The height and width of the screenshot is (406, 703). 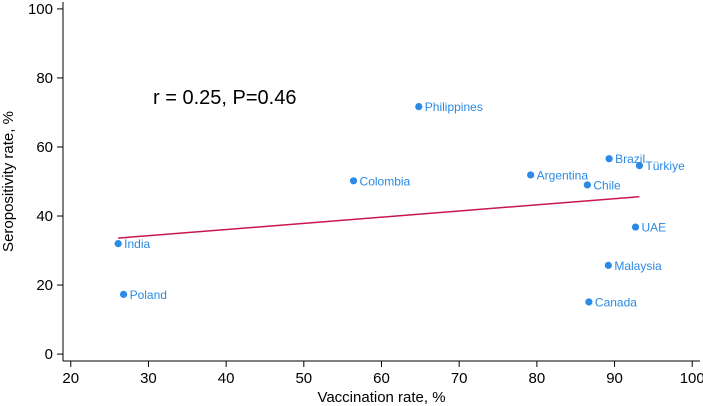 What do you see at coordinates (563, 175) in the screenshot?
I see `data-label-argentina: Argentina` at bounding box center [563, 175].